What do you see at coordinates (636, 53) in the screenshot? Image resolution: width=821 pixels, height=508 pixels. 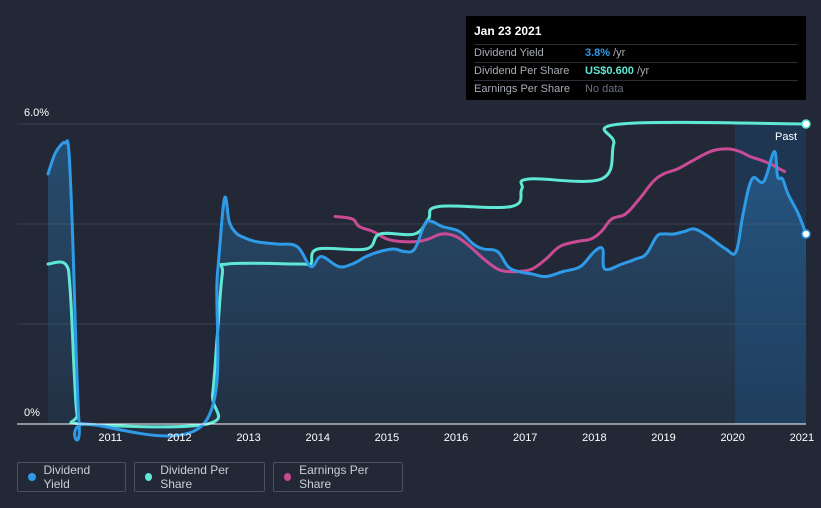 I see `tooltip-row-dividend-yield: Dividend Yield 3.8% /yr` at bounding box center [636, 53].